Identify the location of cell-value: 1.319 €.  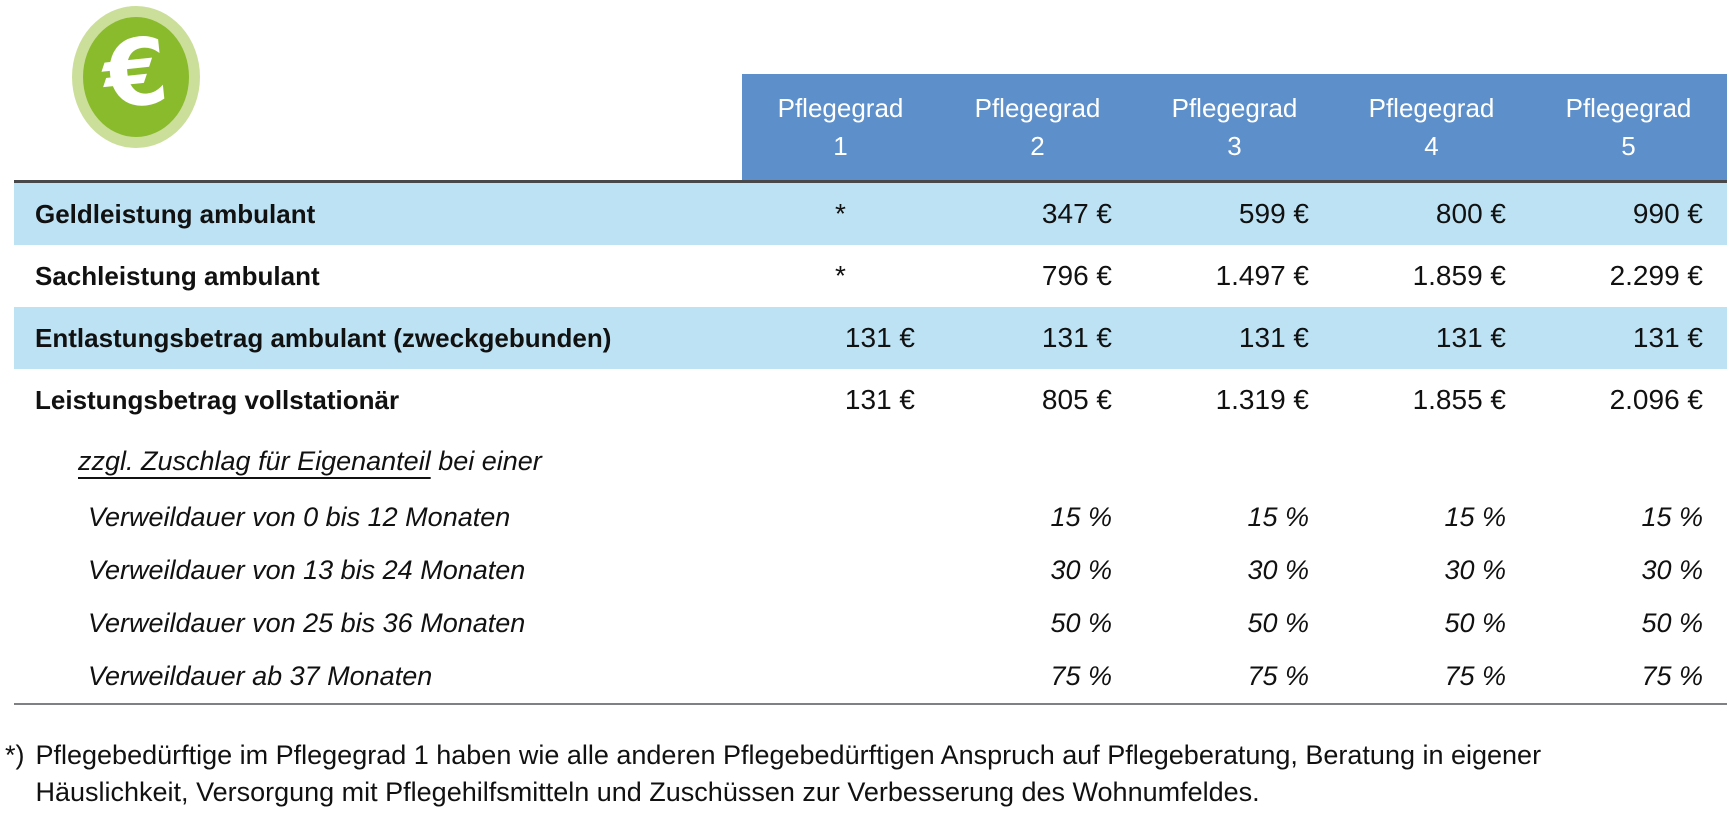
(1262, 399).